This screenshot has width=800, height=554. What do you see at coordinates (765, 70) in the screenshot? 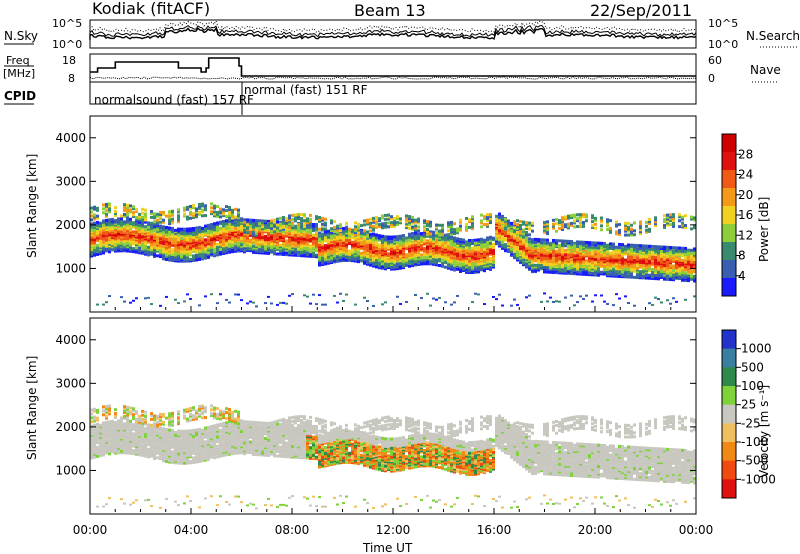
I see `nave-label: Nave` at bounding box center [765, 70].